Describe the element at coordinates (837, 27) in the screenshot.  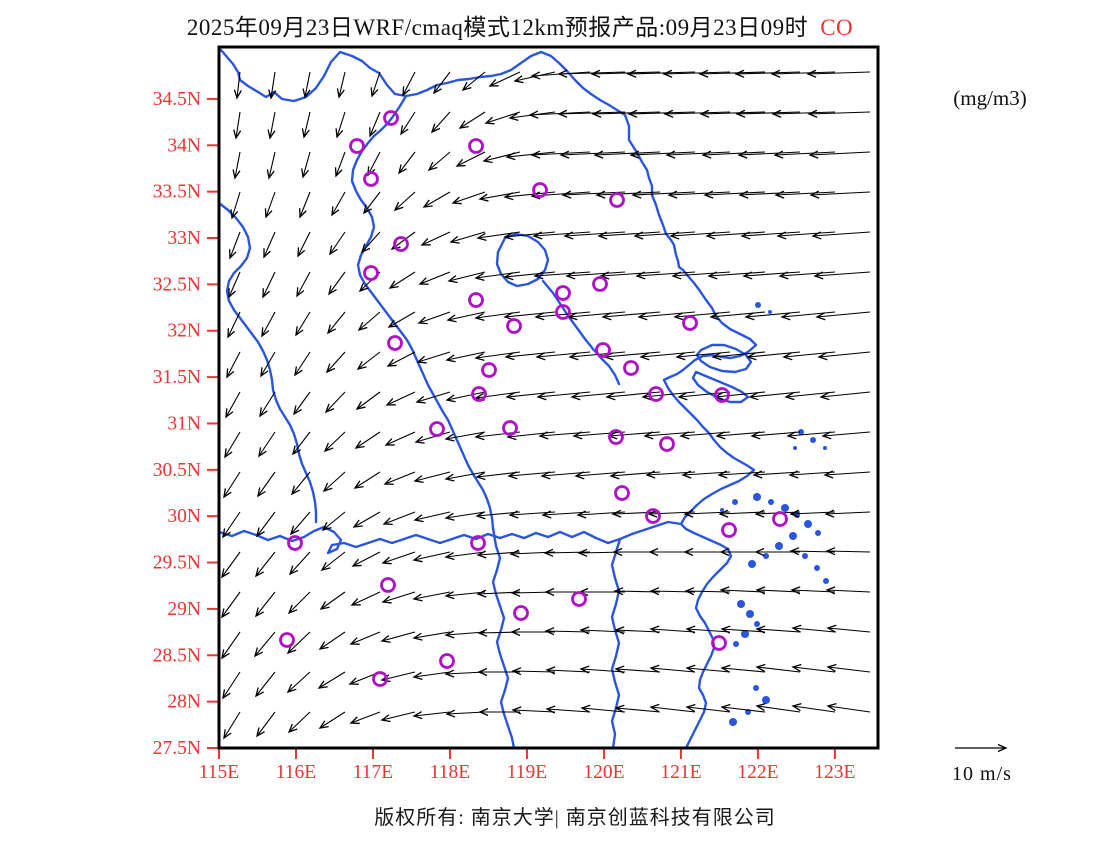
I see `species-label: CO` at that location.